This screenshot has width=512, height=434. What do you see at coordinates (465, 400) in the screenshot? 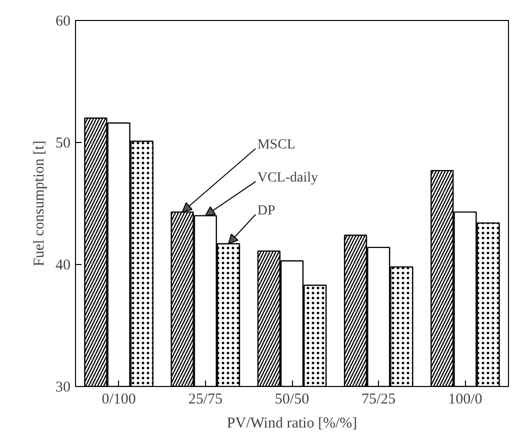
I see `x-tick-label: 100/0` at bounding box center [465, 400].